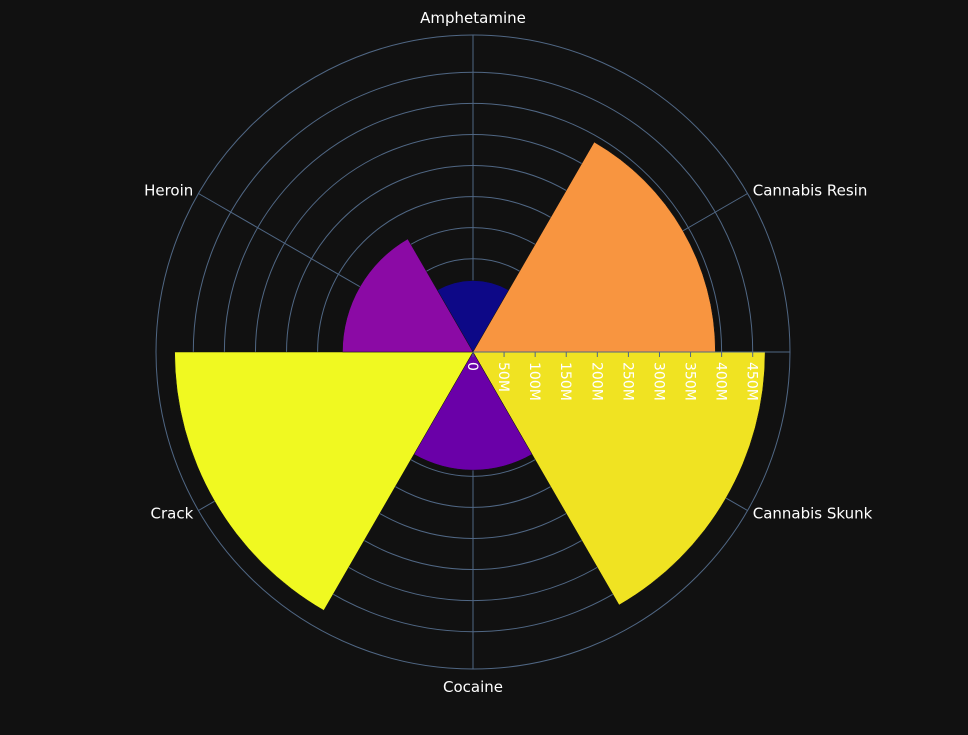  Describe the element at coordinates (565, 381) in the screenshot. I see `radial-tick-label: 150M` at that location.